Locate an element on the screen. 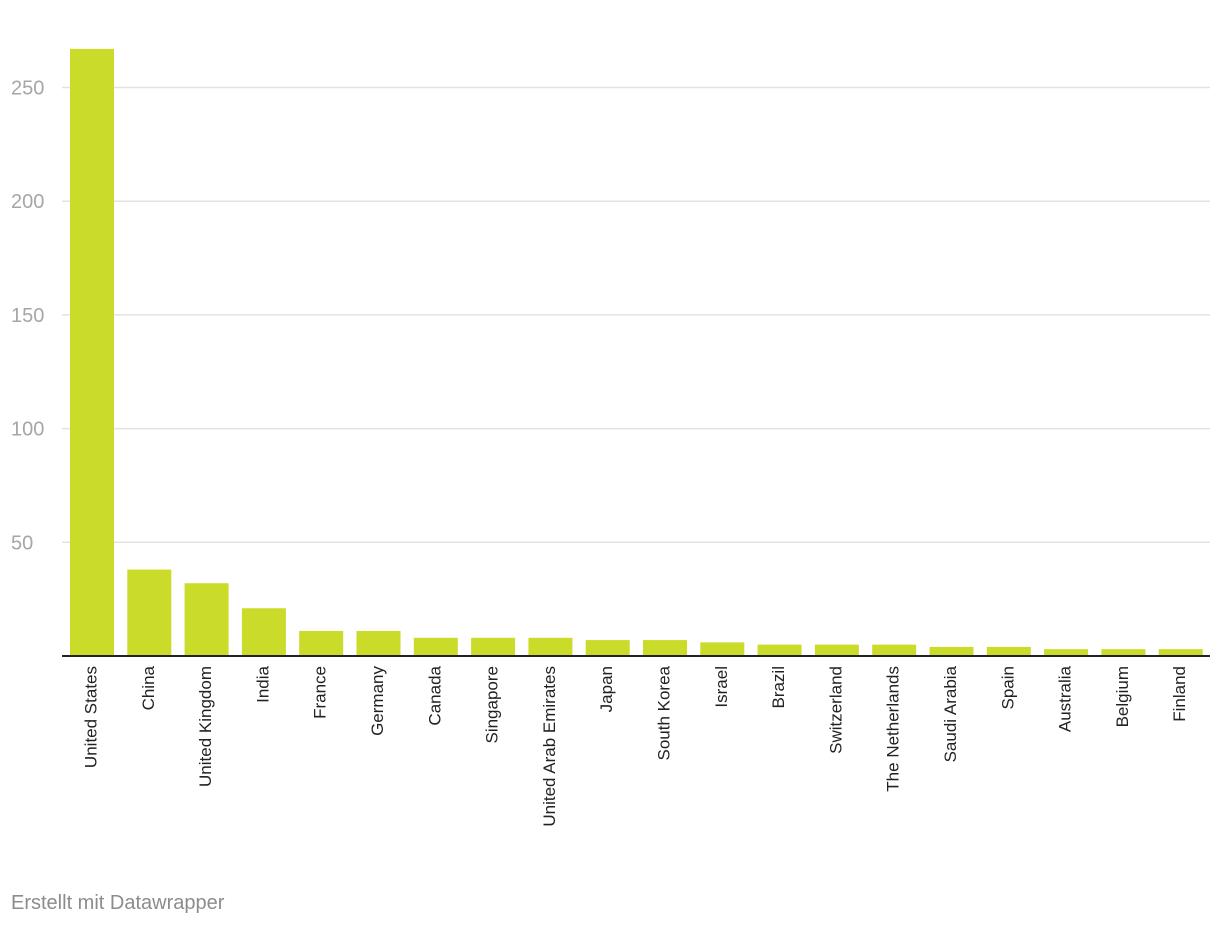 The image size is (1220, 928). x-category-label: Israel is located at coordinates (721, 687).